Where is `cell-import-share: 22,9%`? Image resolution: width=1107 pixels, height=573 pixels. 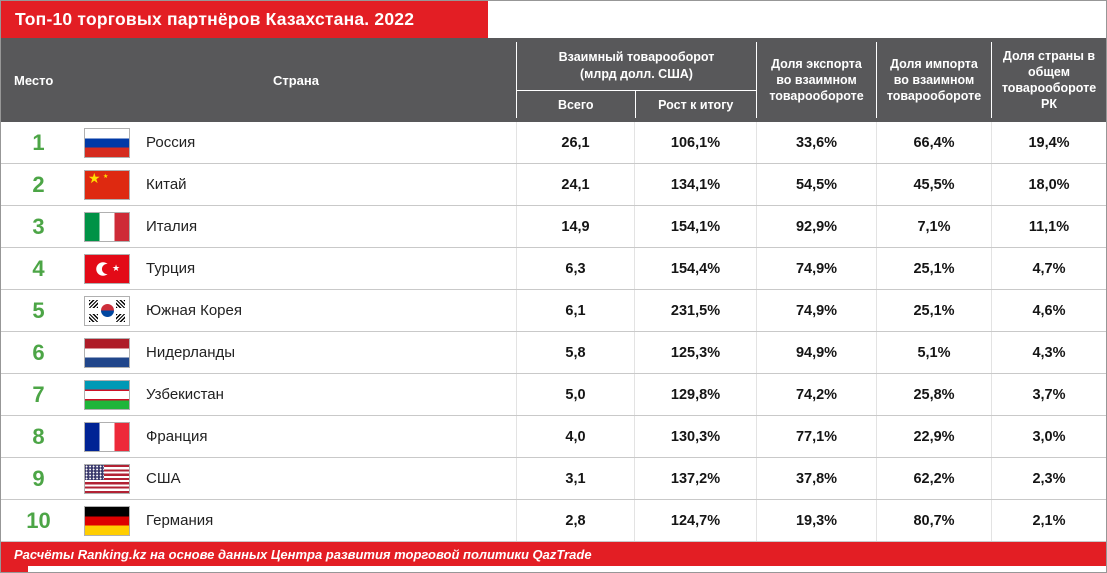 cell-import-share: 22,9% is located at coordinates (933, 436).